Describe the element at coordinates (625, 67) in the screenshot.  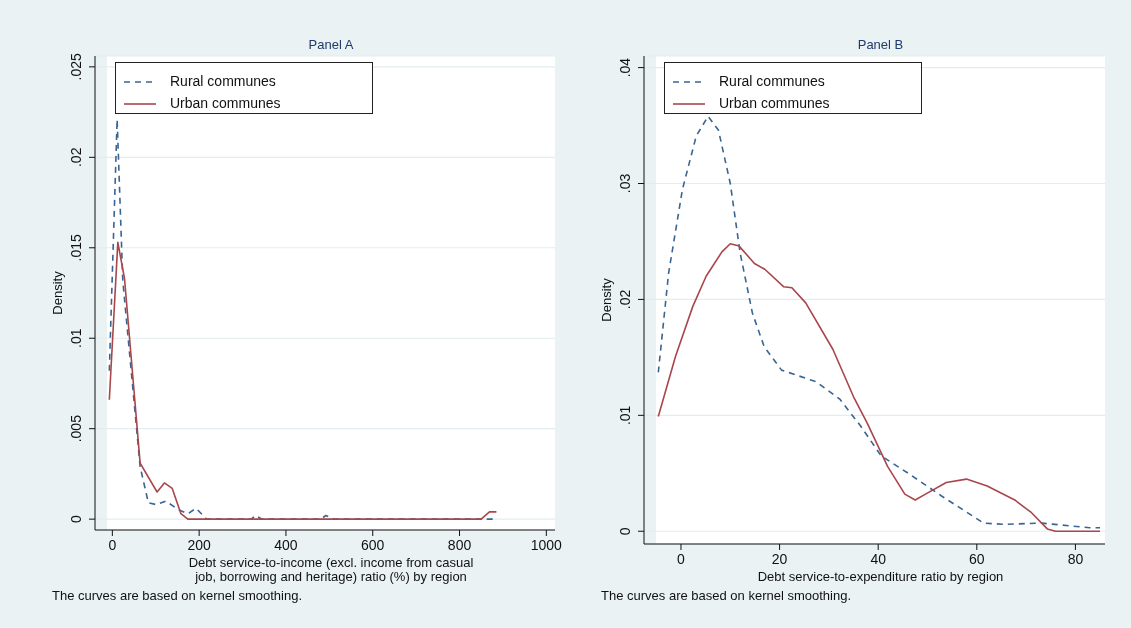
I see `y-tick-label: .04` at that location.